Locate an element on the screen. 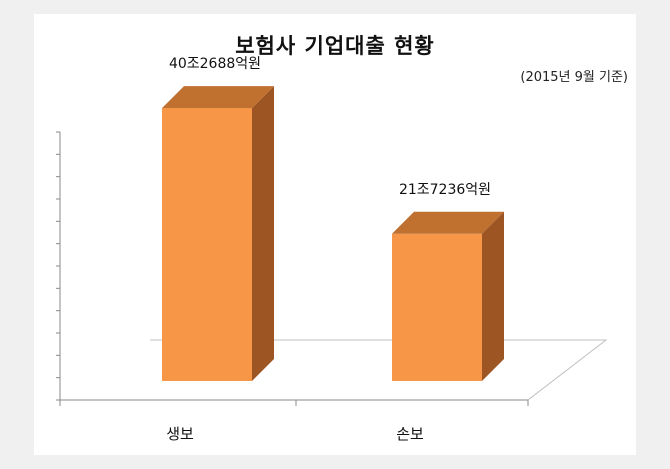  data-labels: 40조2688억원 21조7236억원 is located at coordinates (330, 127).